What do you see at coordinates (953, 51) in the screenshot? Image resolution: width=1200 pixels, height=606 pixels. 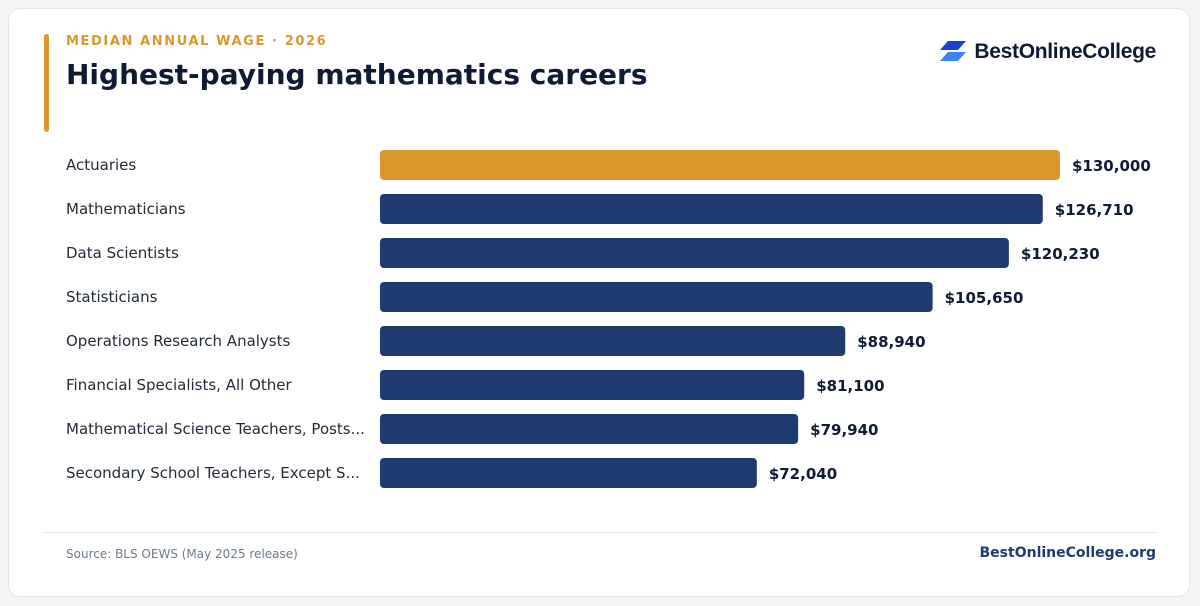 I see `stacked-parallelogram-logo-icon` at bounding box center [953, 51].